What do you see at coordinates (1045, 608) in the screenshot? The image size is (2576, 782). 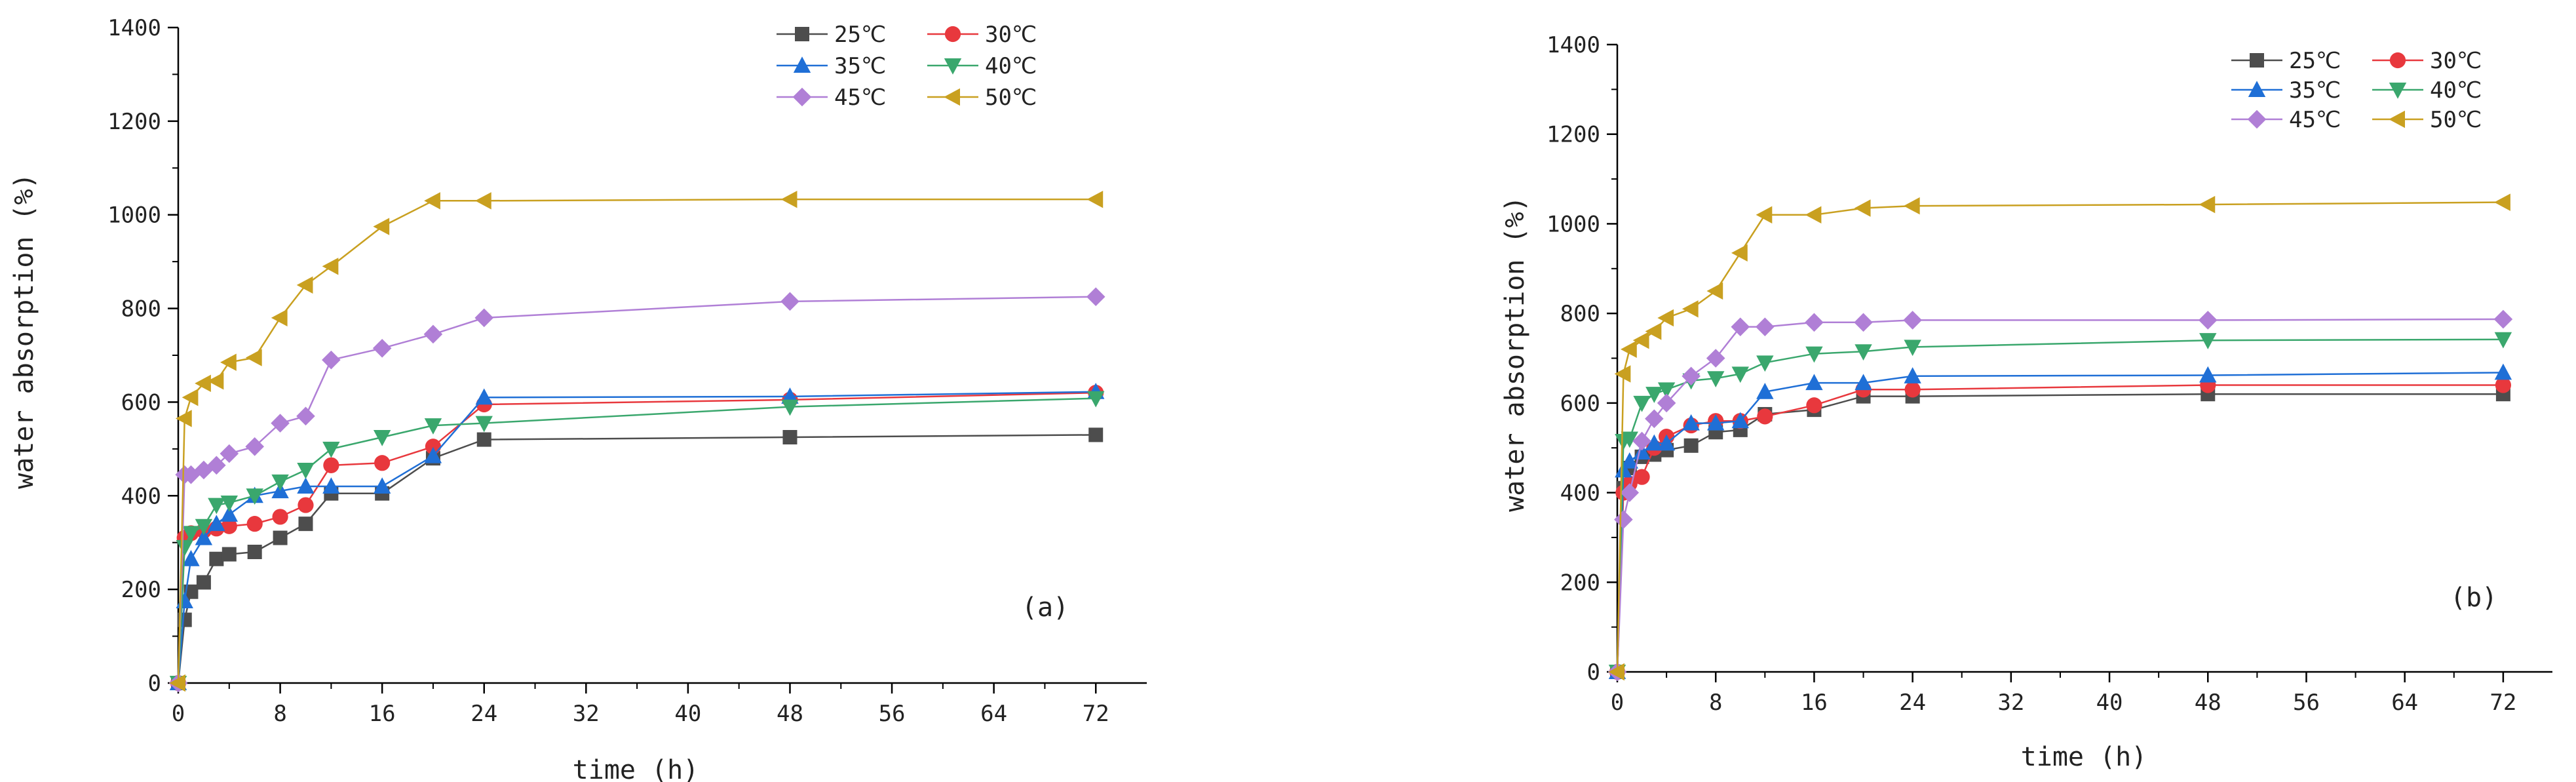 I see `panel-label: (a)` at bounding box center [1045, 608].